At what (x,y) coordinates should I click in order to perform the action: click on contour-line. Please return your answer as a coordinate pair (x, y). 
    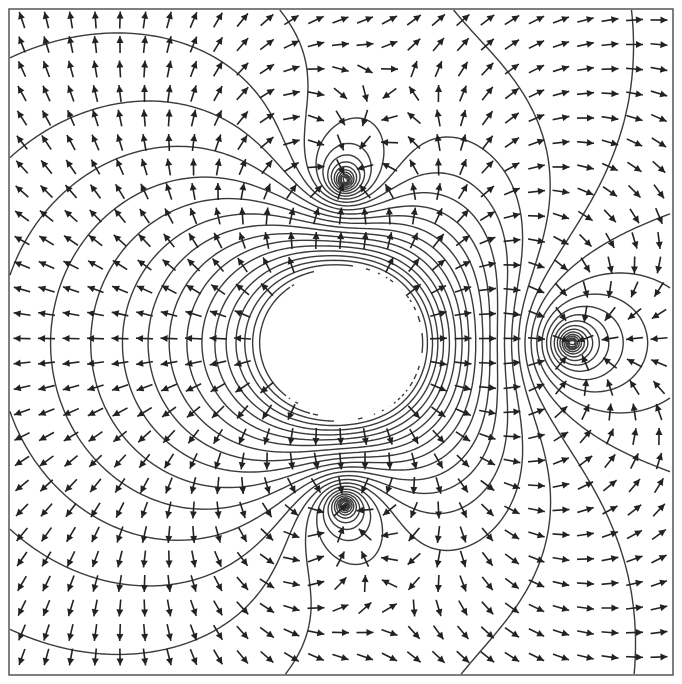
    Looking at the image, I should click on (285, 343).